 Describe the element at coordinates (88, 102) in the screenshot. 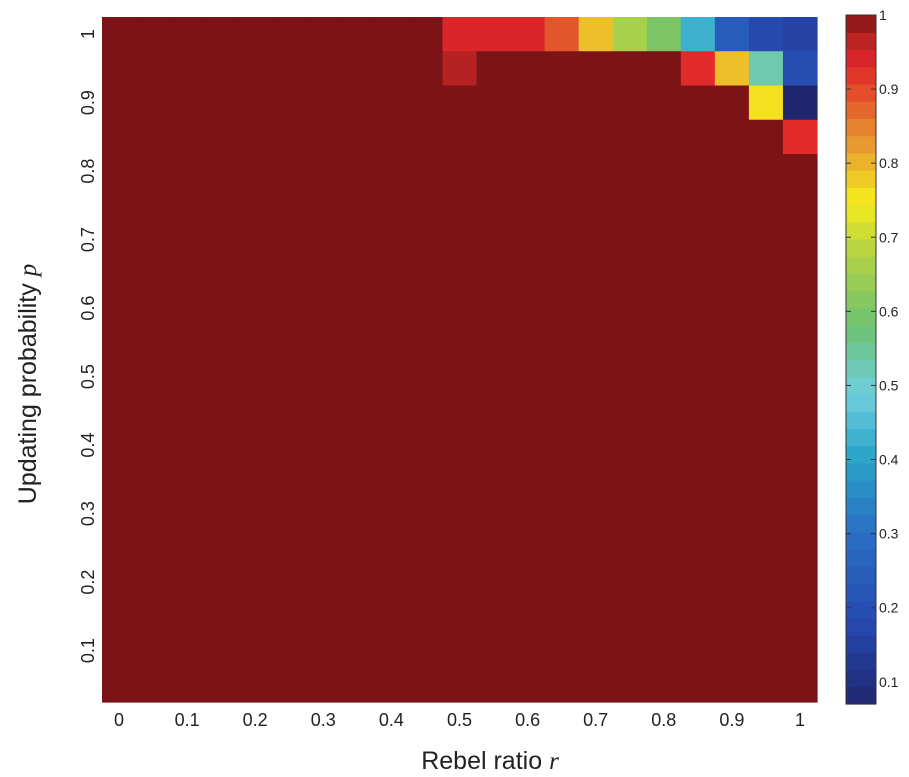

I see `y-tick-label: 0.9` at that location.